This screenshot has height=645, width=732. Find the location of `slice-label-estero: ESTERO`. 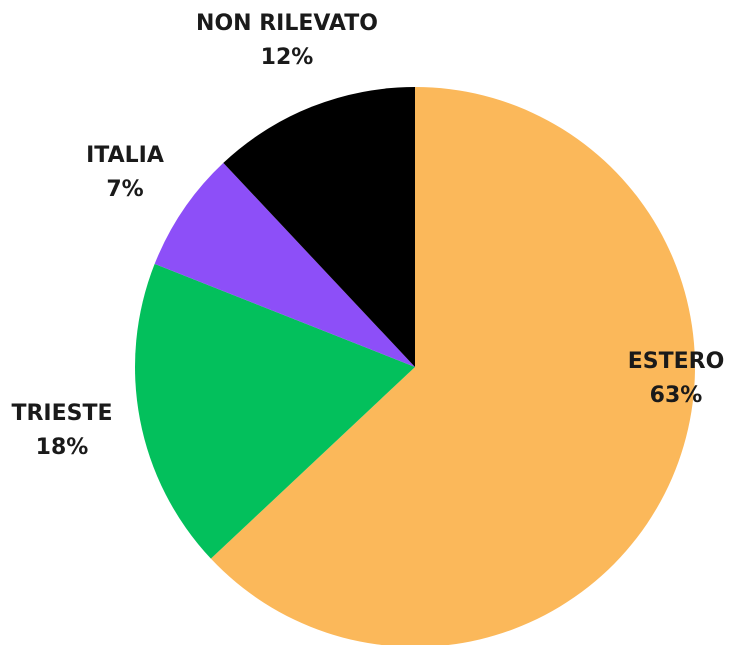

slice-label-estero: ESTERO is located at coordinates (676, 361).